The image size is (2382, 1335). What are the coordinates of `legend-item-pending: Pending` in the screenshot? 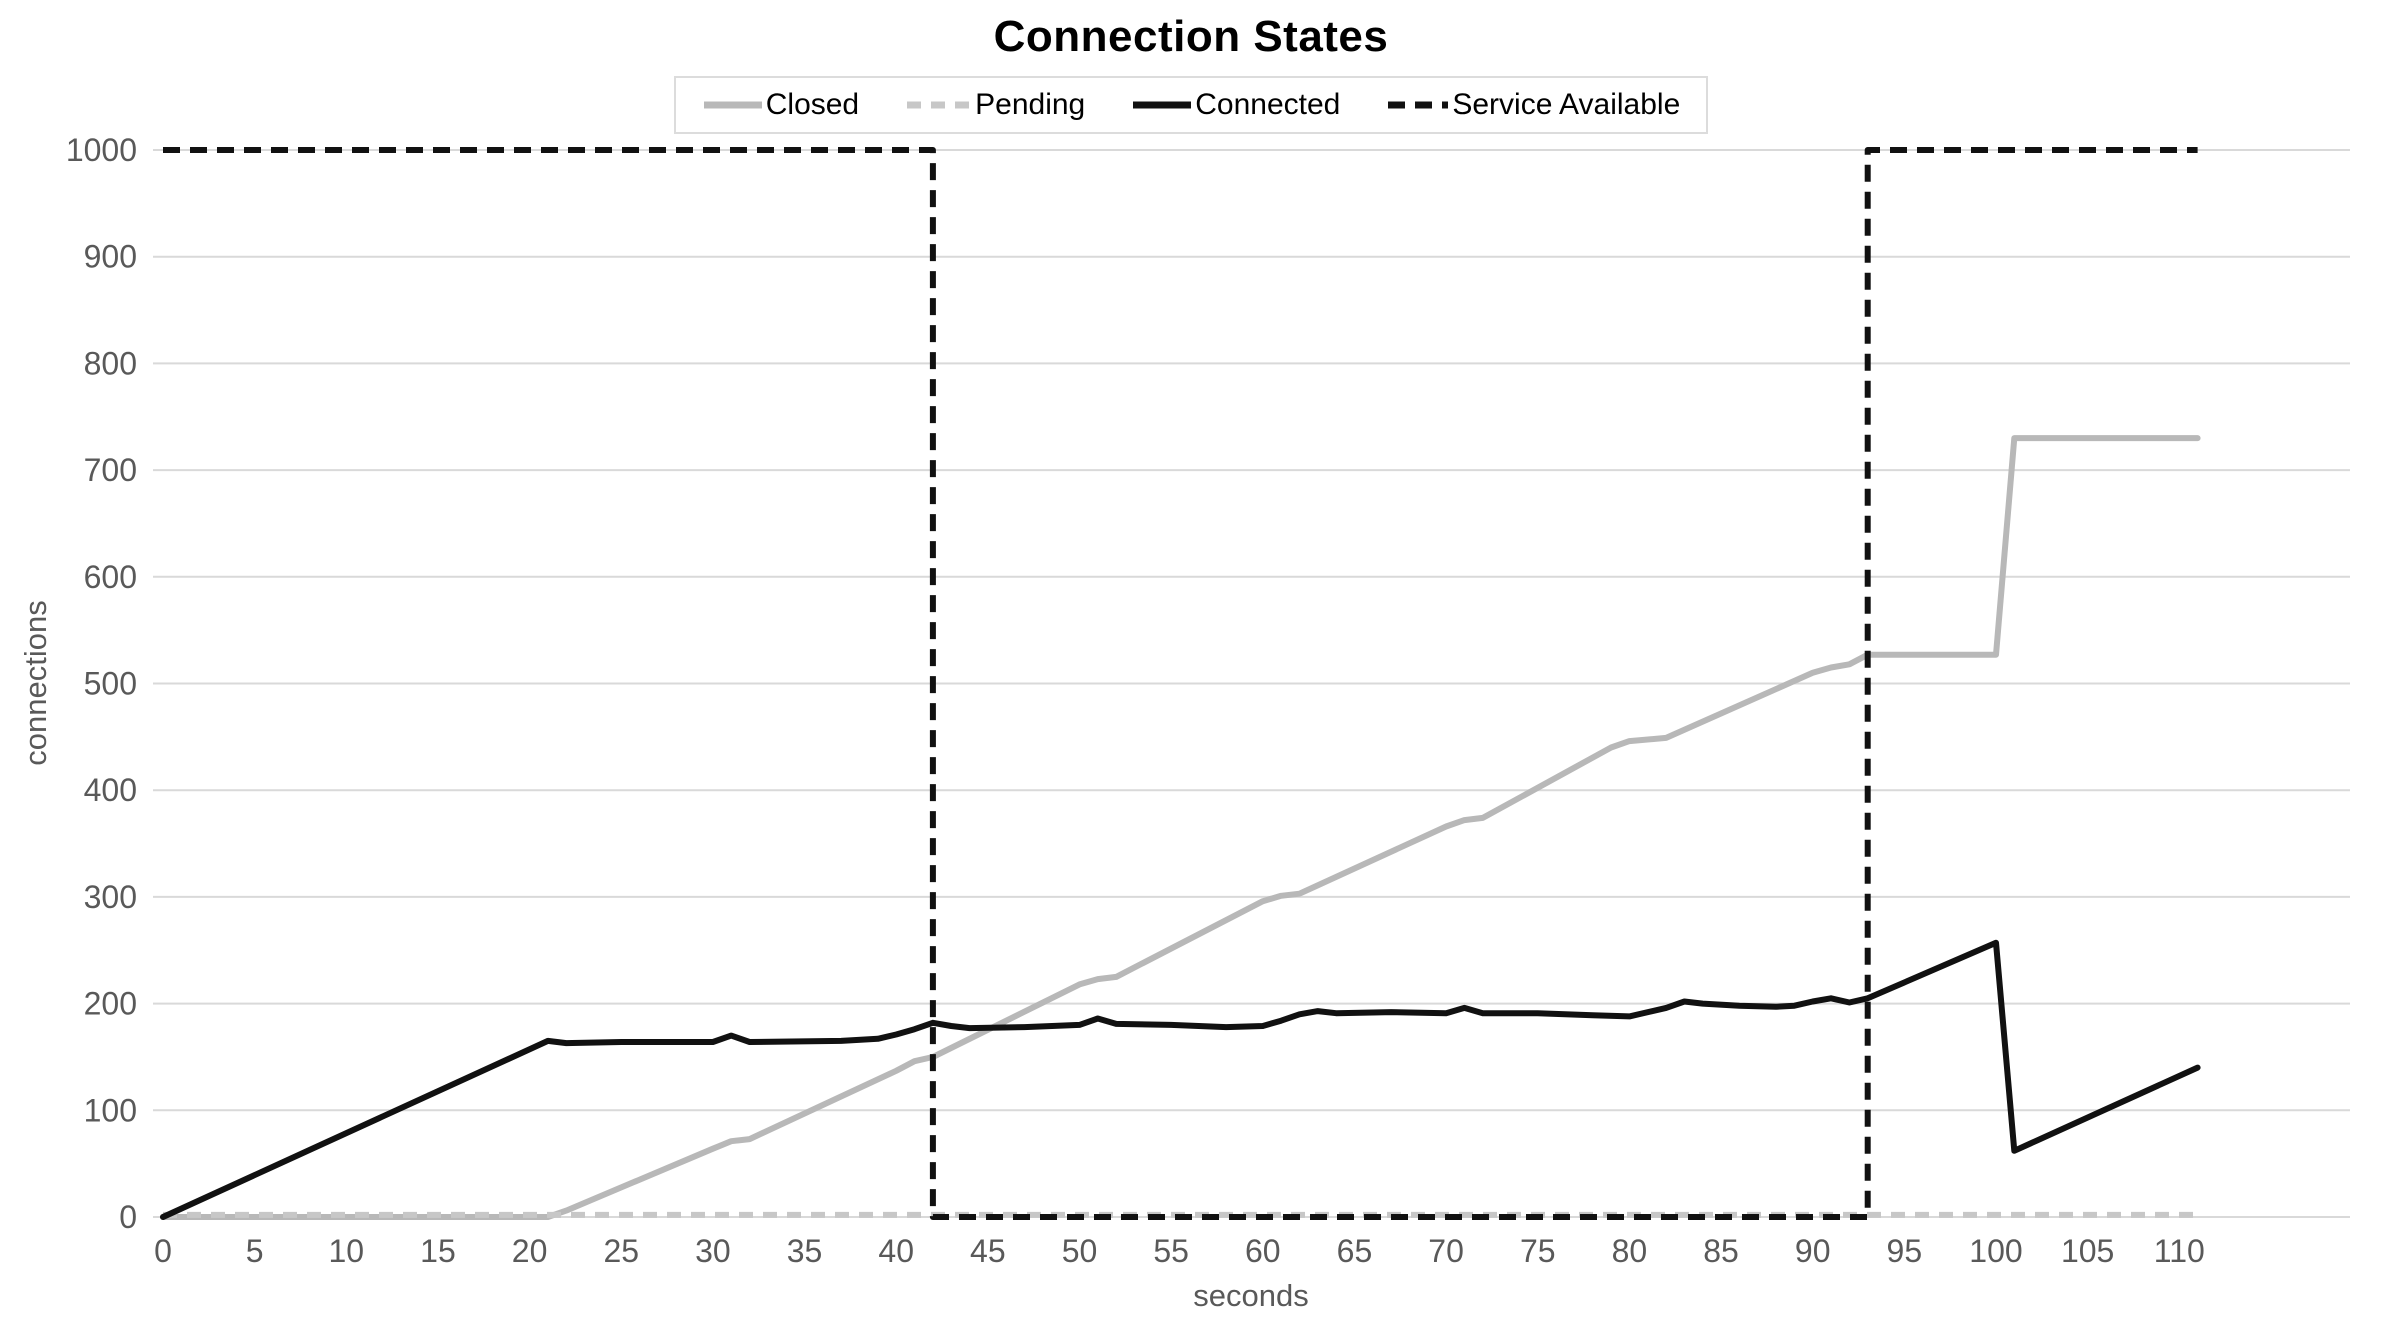 It's located at (995, 105).